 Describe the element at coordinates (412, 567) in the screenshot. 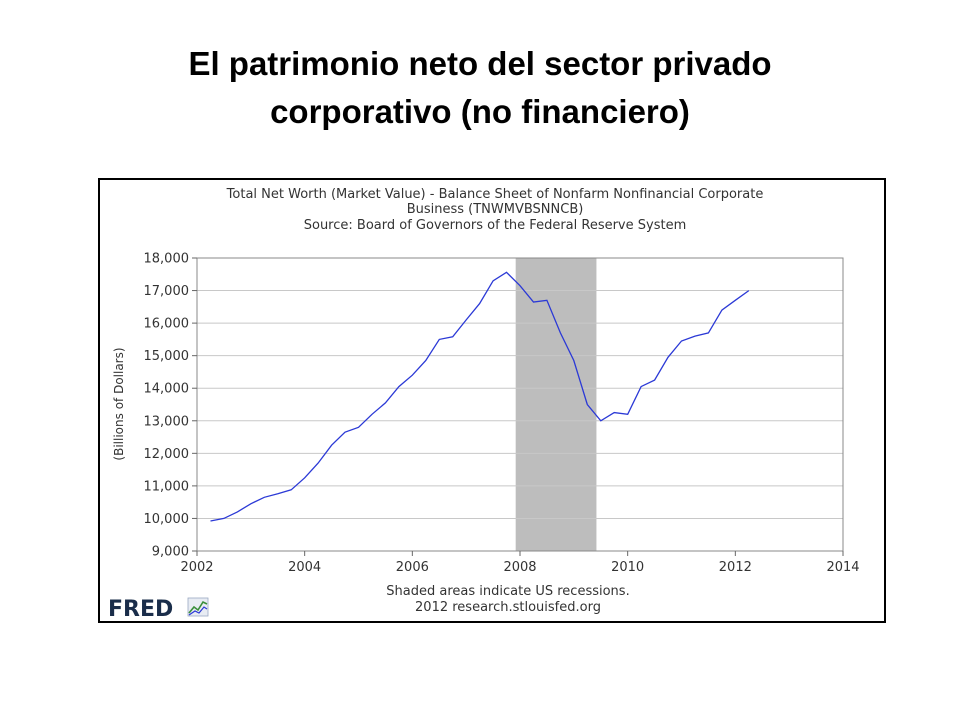

I see `x-tick-label: 2006` at that location.